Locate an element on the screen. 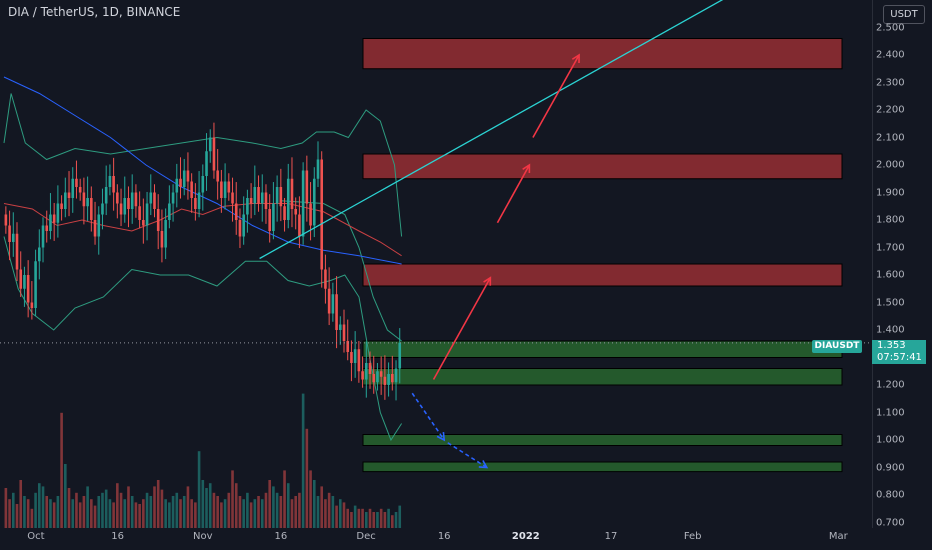 Image resolution: width=932 pixels, height=550 pixels. y-tick-label: 1.500 is located at coordinates (890, 302).